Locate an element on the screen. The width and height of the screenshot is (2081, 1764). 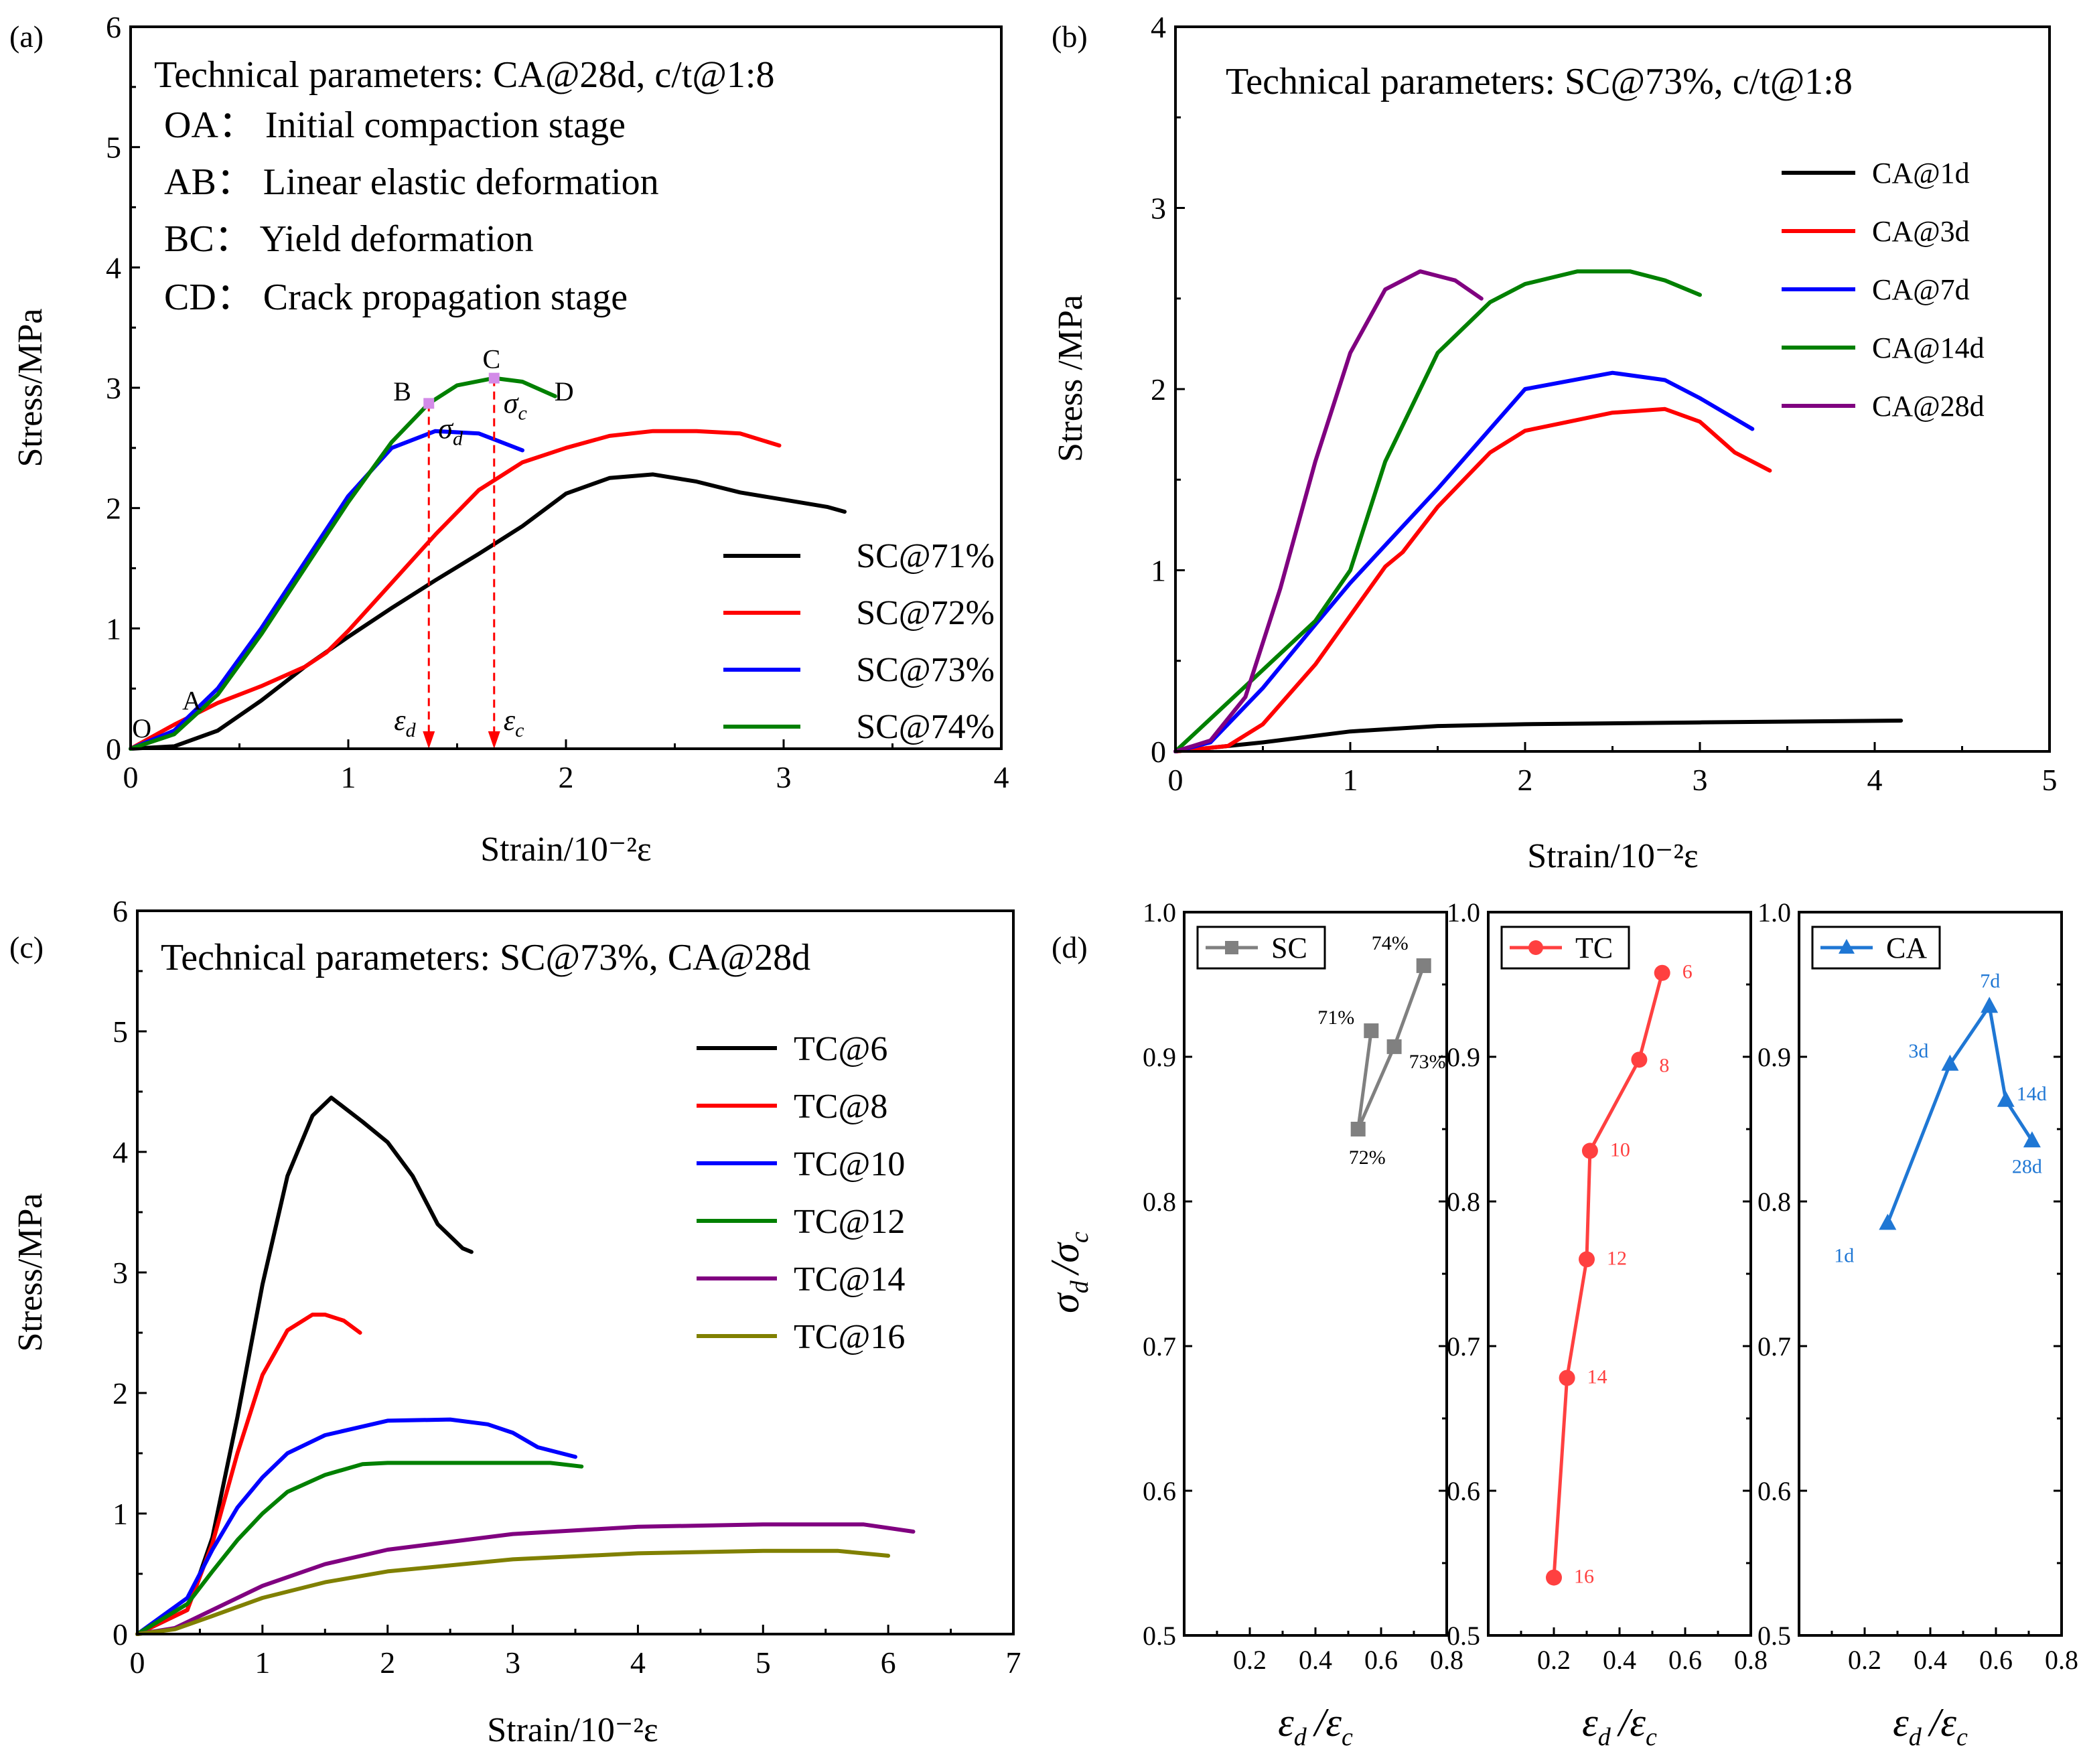
panel-a-series-line is located at coordinates (488, 611).